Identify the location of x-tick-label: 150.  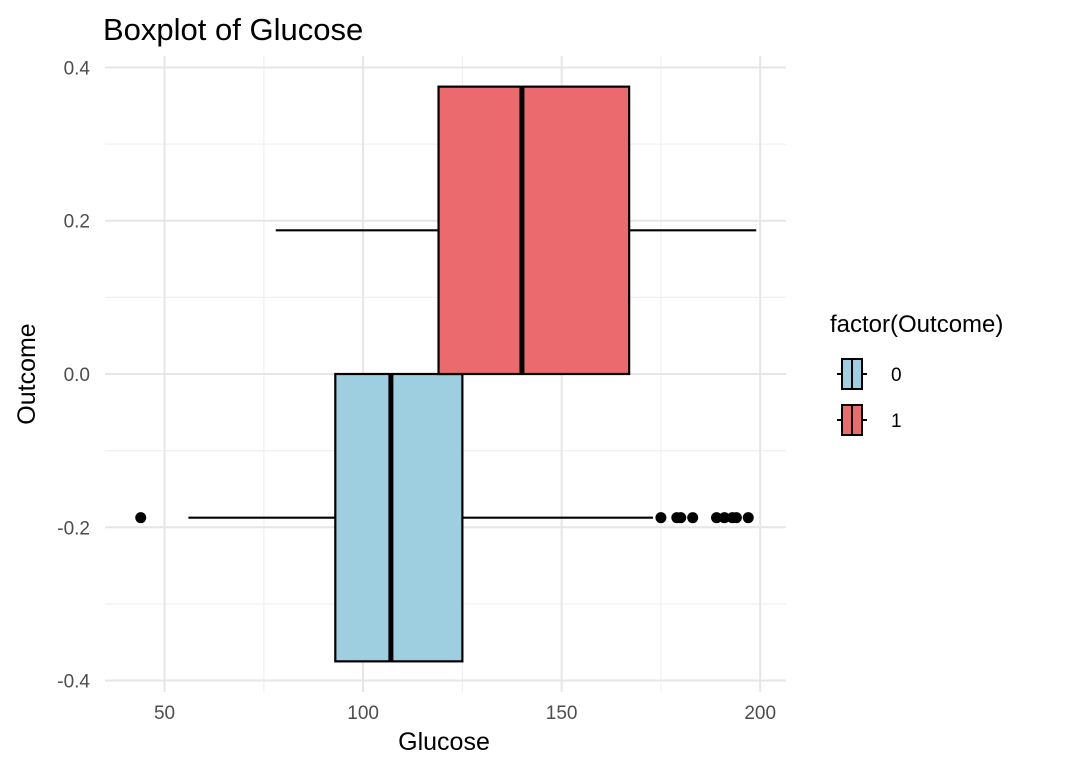
(562, 713).